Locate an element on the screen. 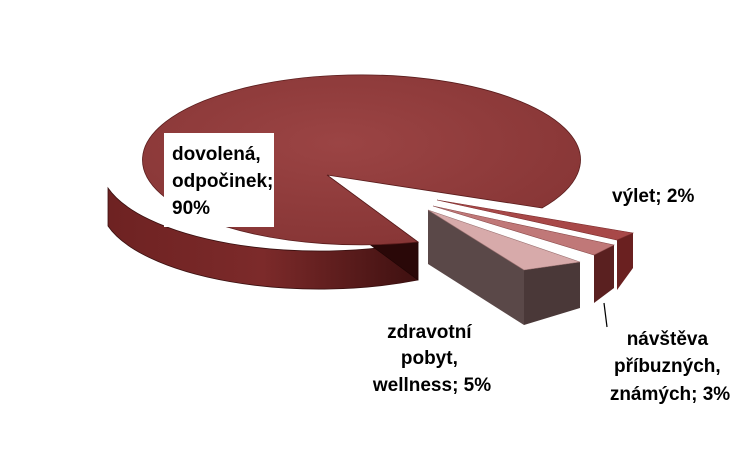 The height and width of the screenshot is (450, 750). pie-slice-vylet-side is located at coordinates (625, 261).